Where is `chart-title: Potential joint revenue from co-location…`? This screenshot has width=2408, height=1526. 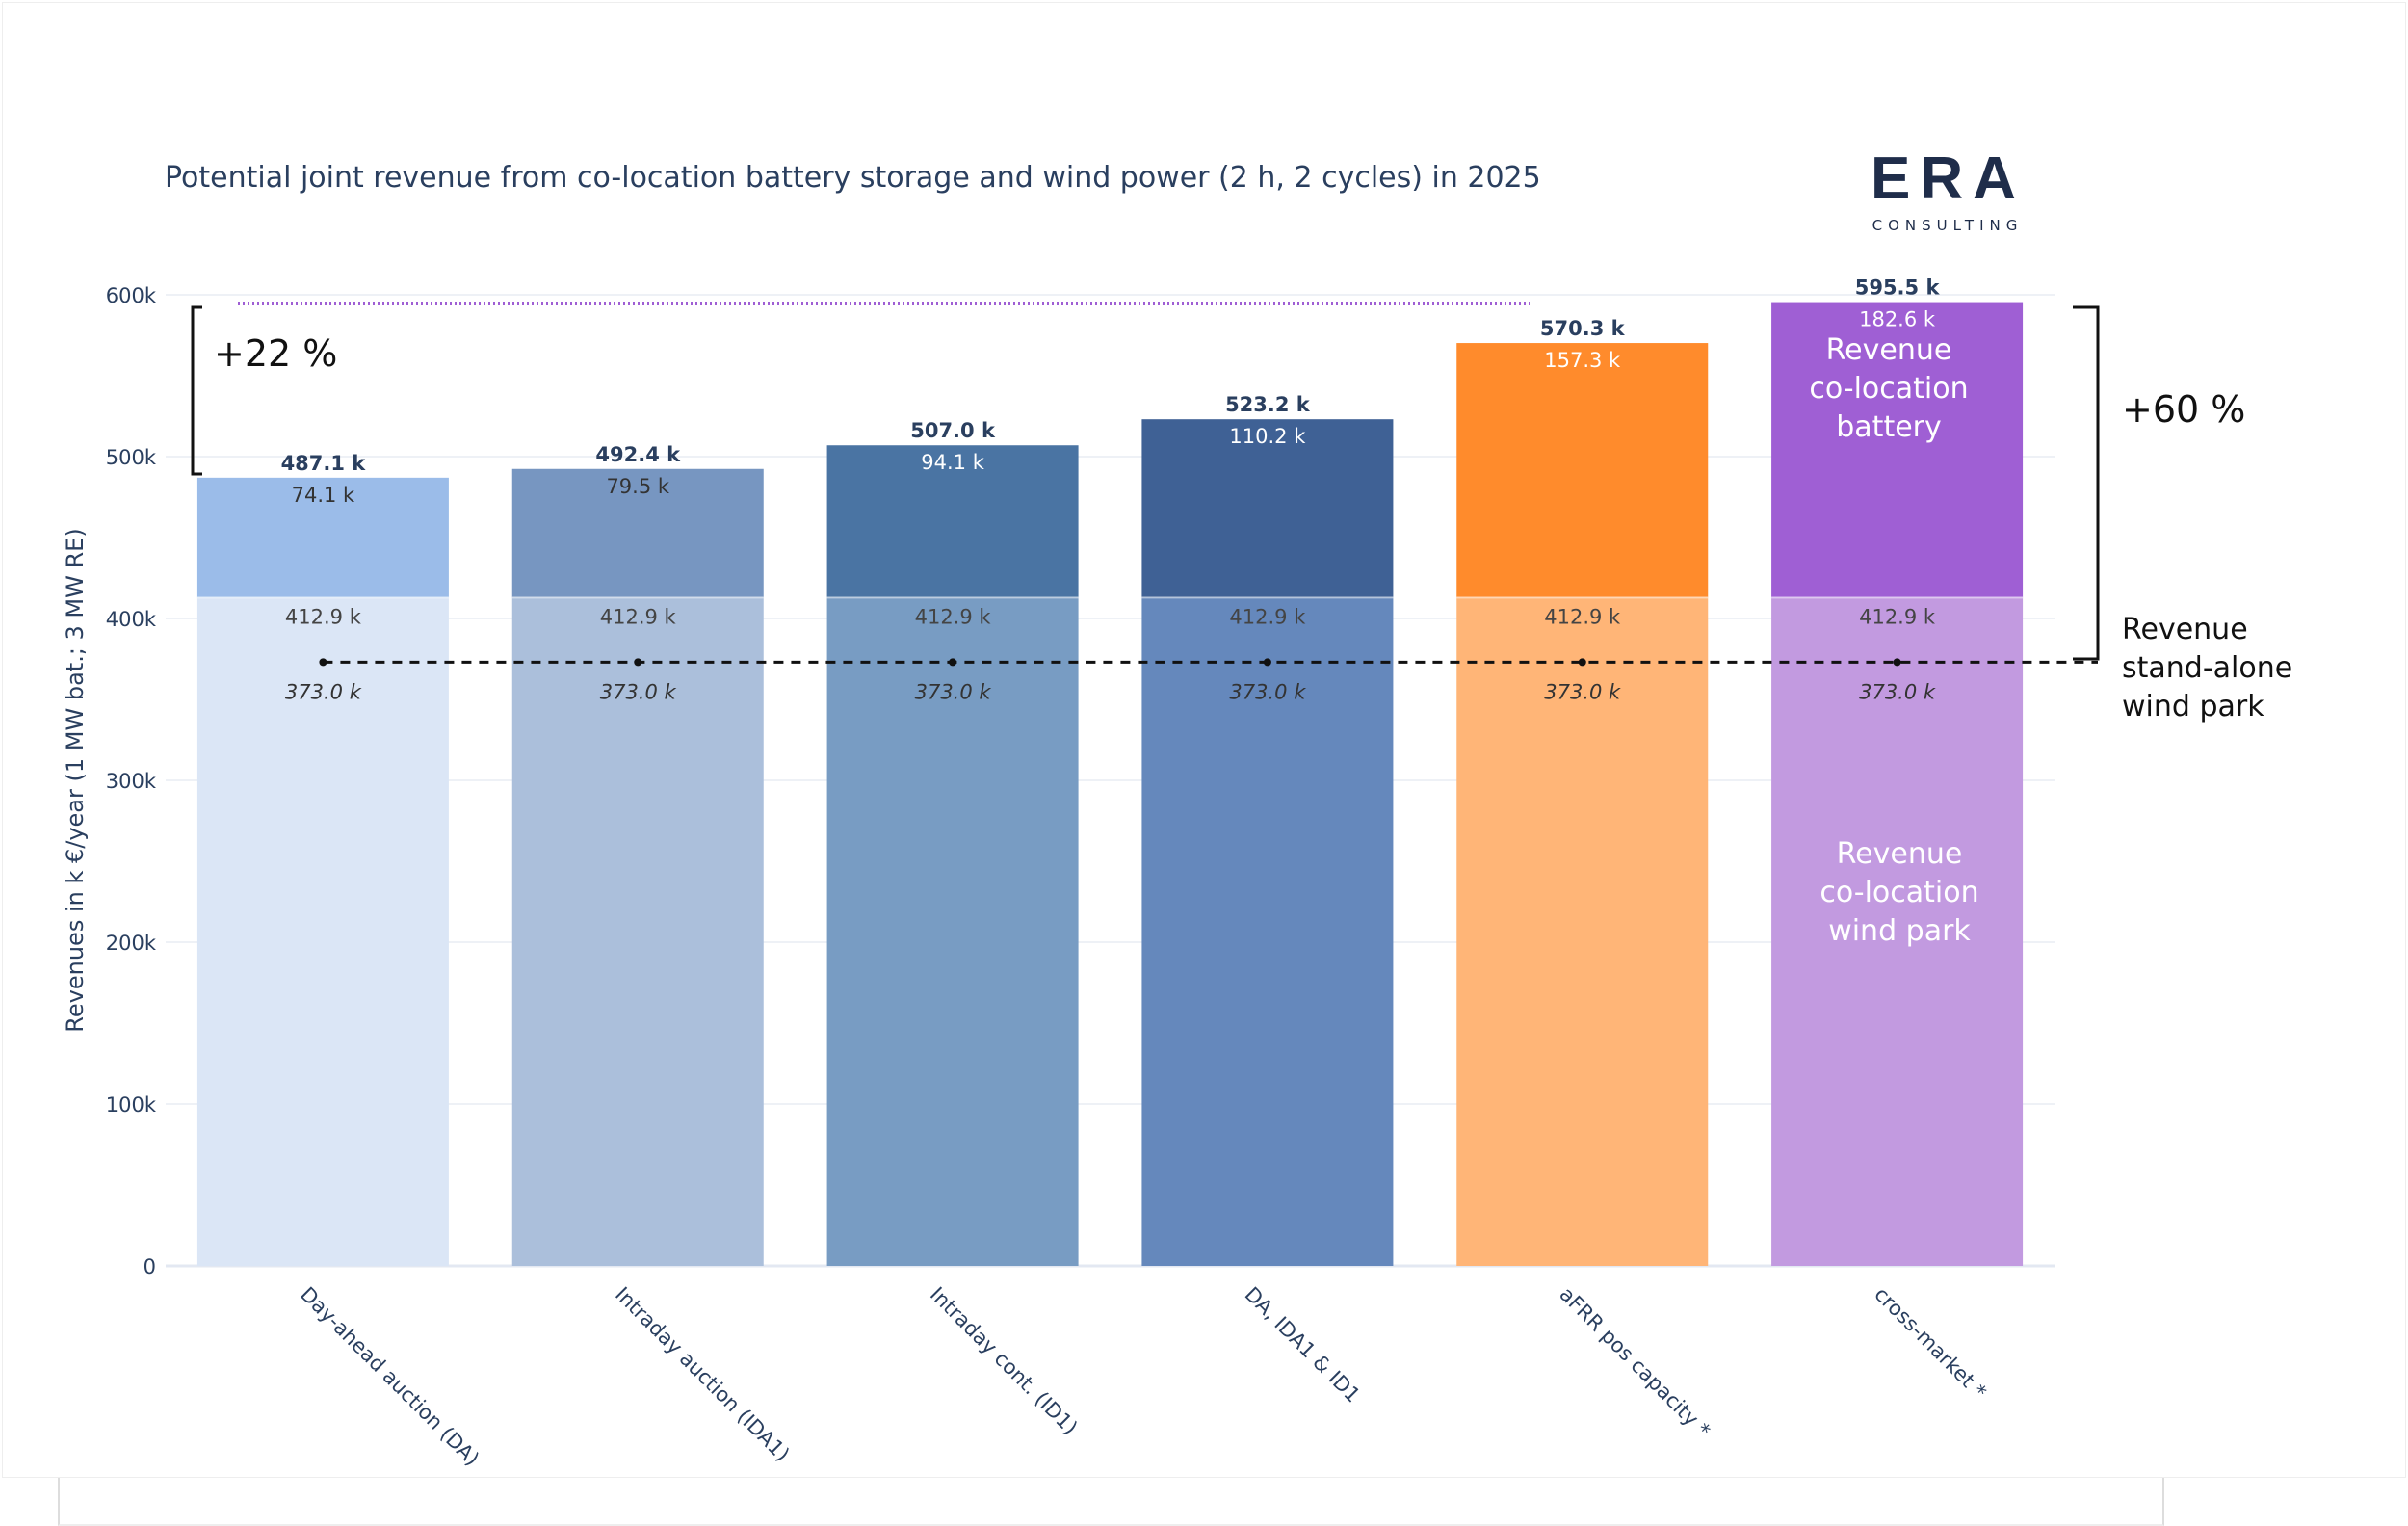
chart-title: Potential joint revenue from co-location… is located at coordinates (853, 178).